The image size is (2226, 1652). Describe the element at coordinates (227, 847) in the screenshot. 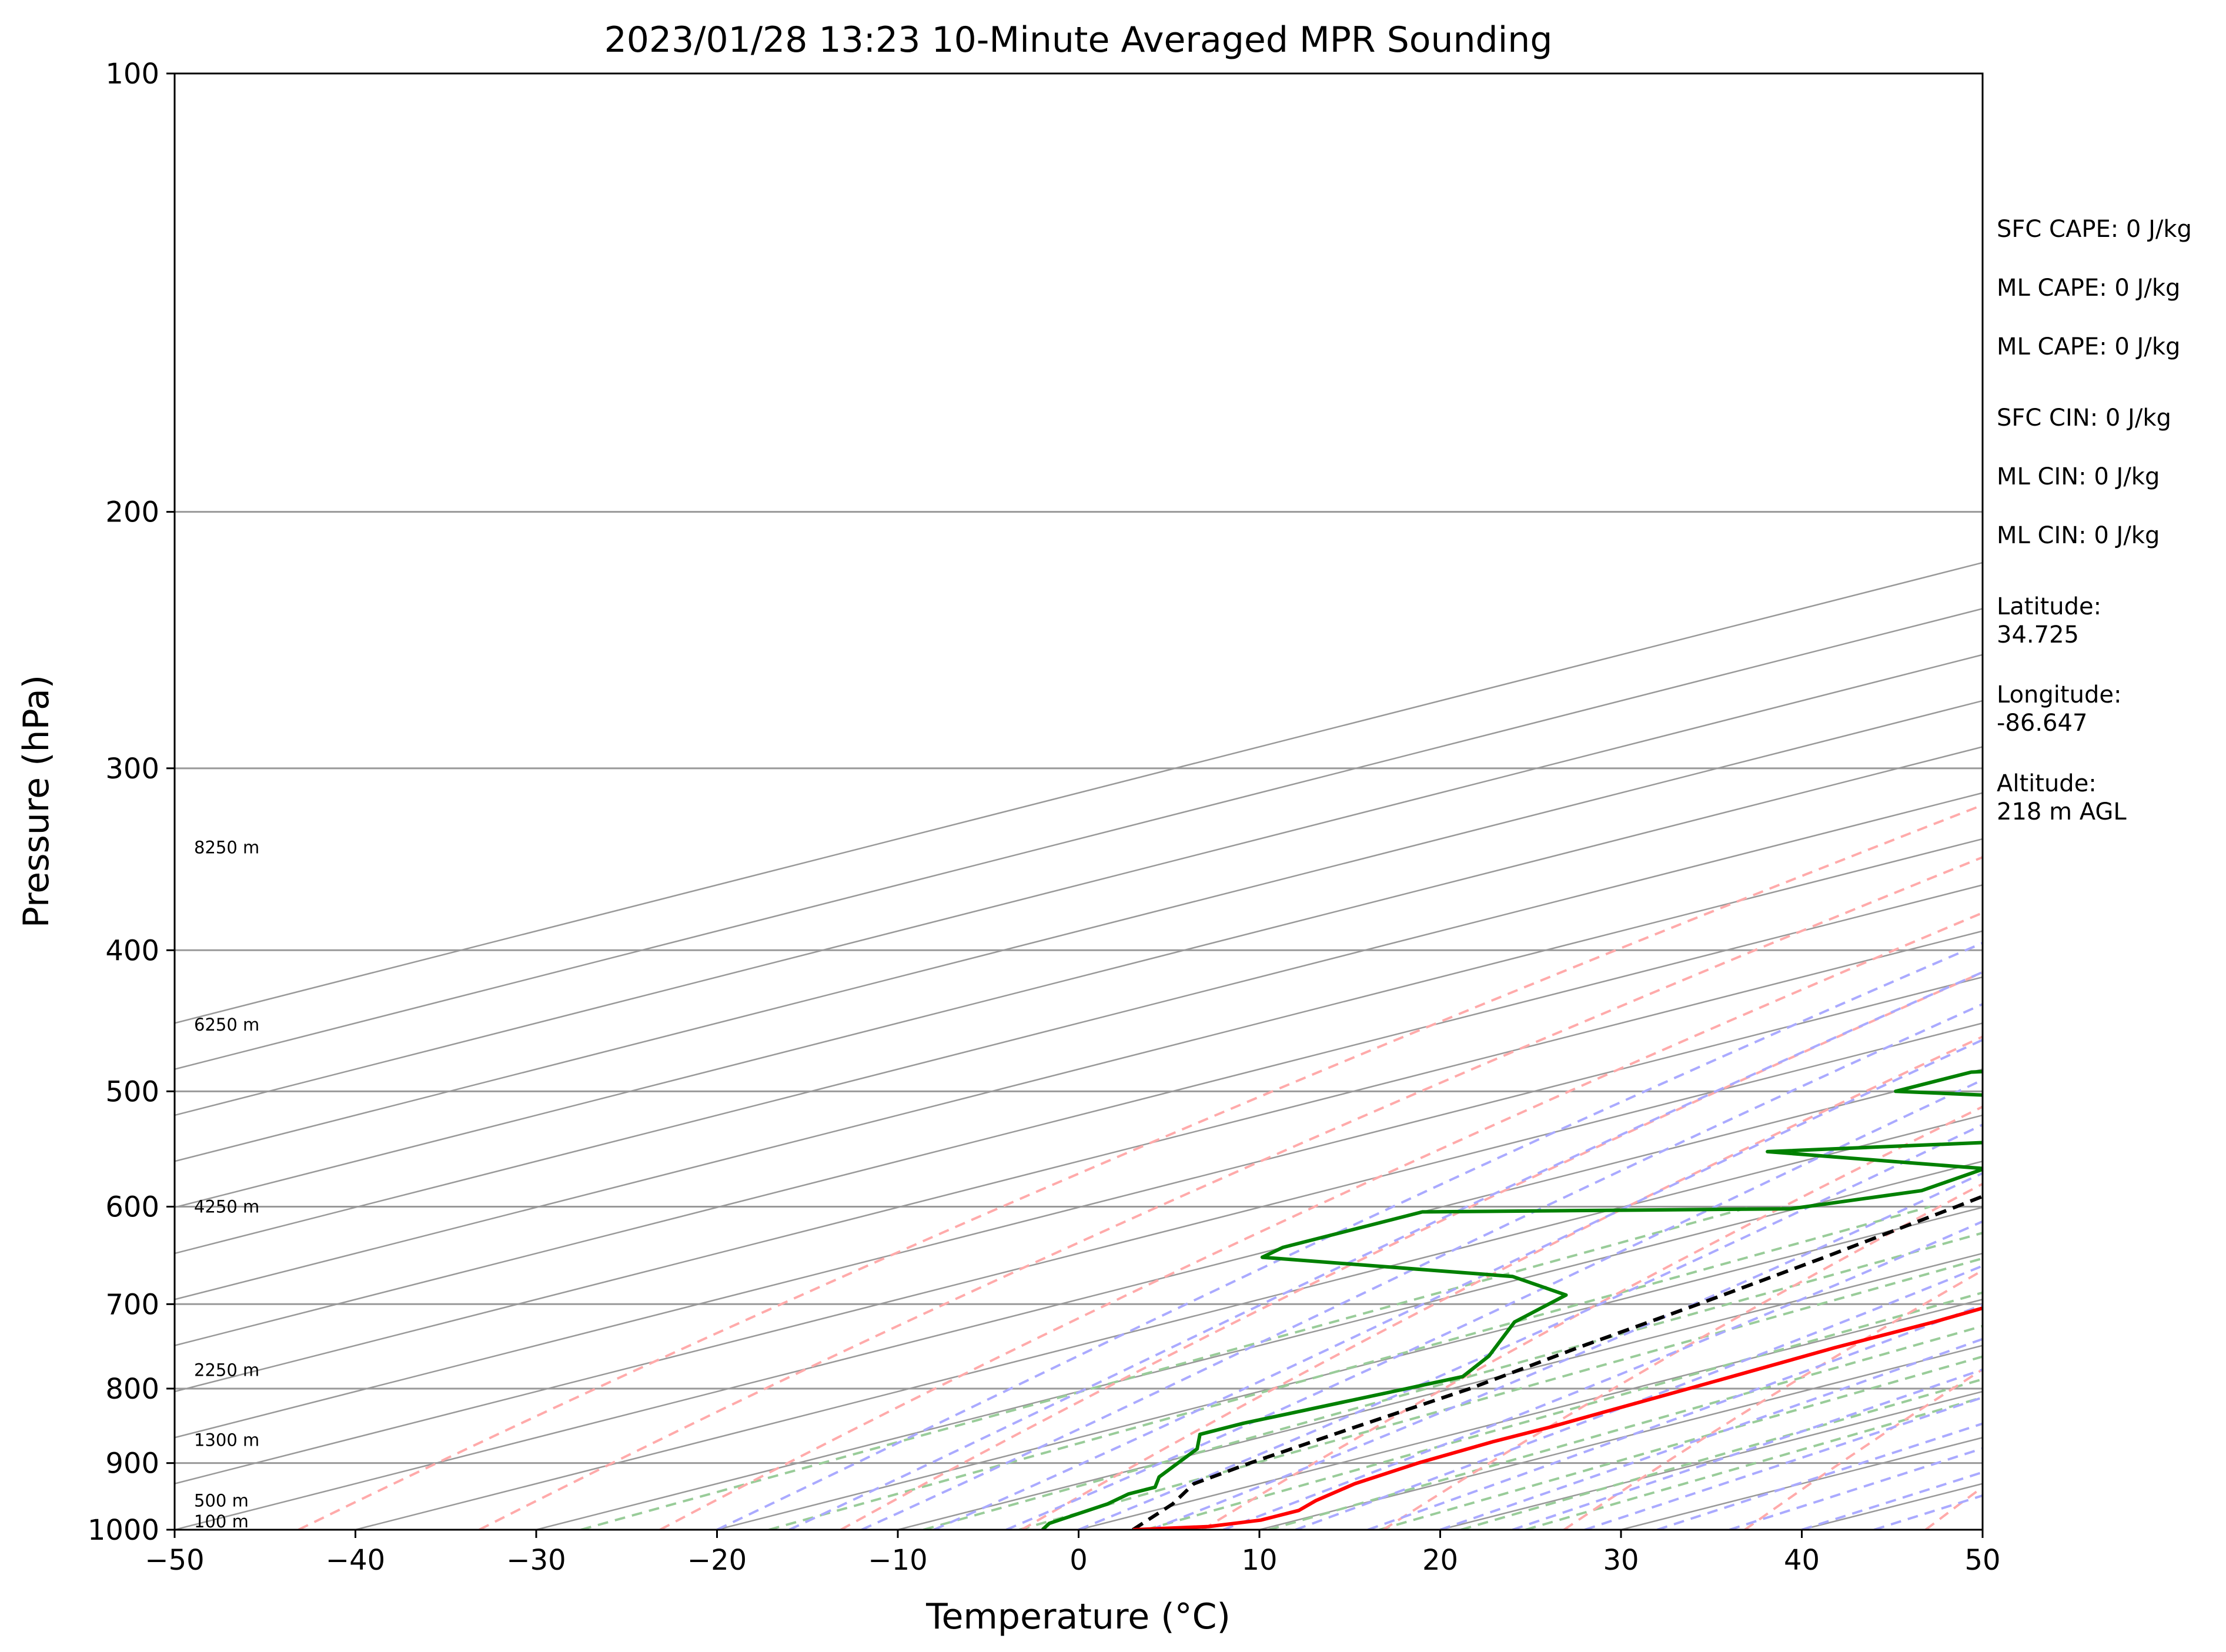

I see `height-label: 8250 m` at that location.